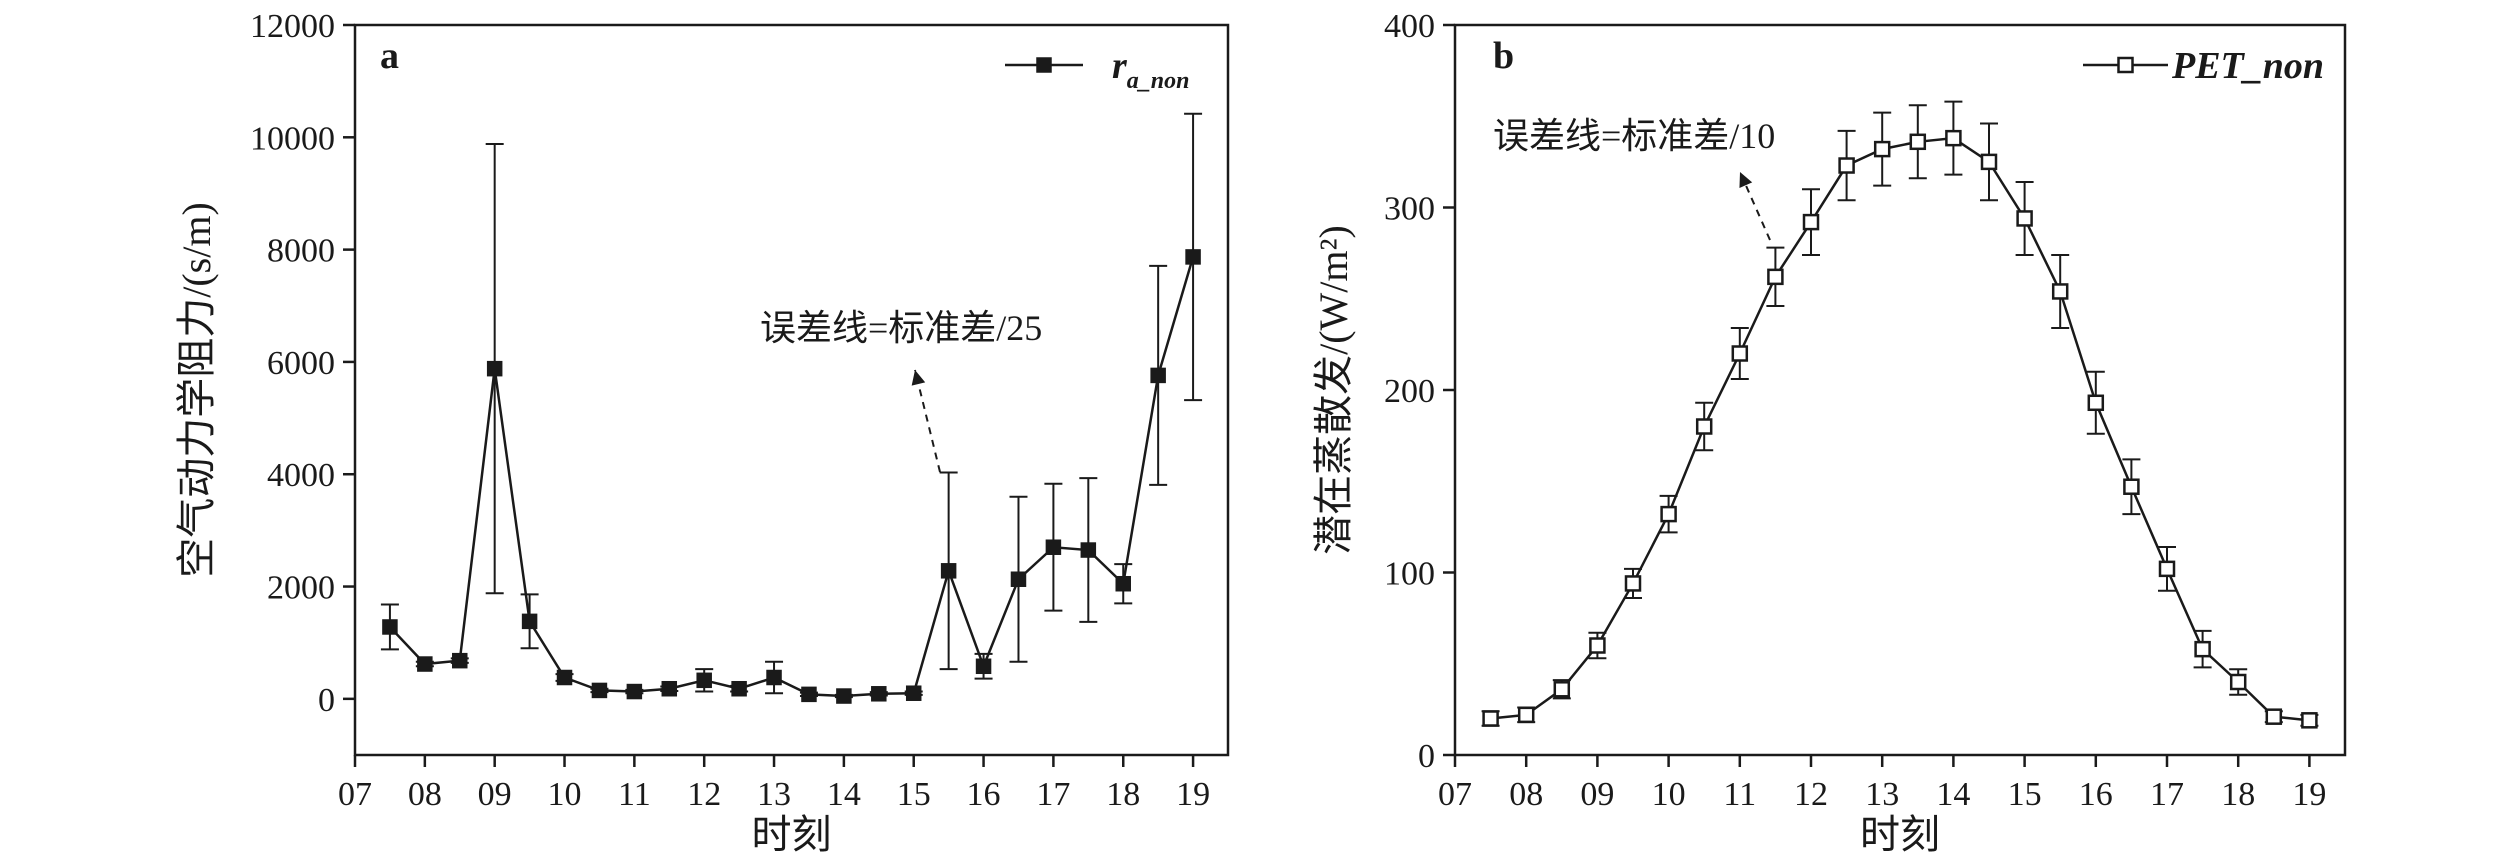 Image resolution: width=2520 pixels, height=857 pixels. What do you see at coordinates (2247, 66) in the screenshot?
I see `legend-label: PET_non` at bounding box center [2247, 66].